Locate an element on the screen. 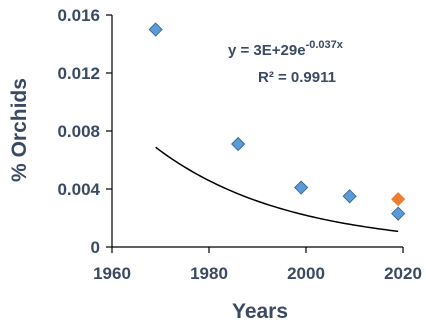 The width and height of the screenshot is (426, 325). x-axis-title: Years is located at coordinates (260, 311).